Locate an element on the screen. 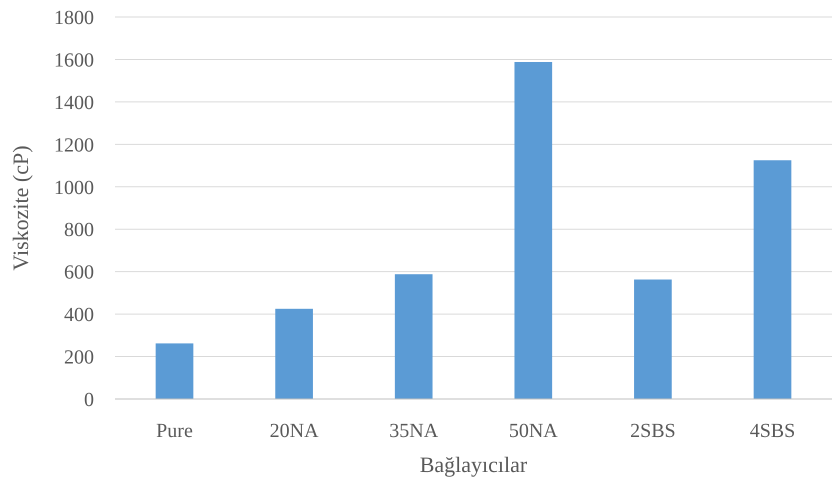  y-tick-label: 1400 is located at coordinates (74, 103).